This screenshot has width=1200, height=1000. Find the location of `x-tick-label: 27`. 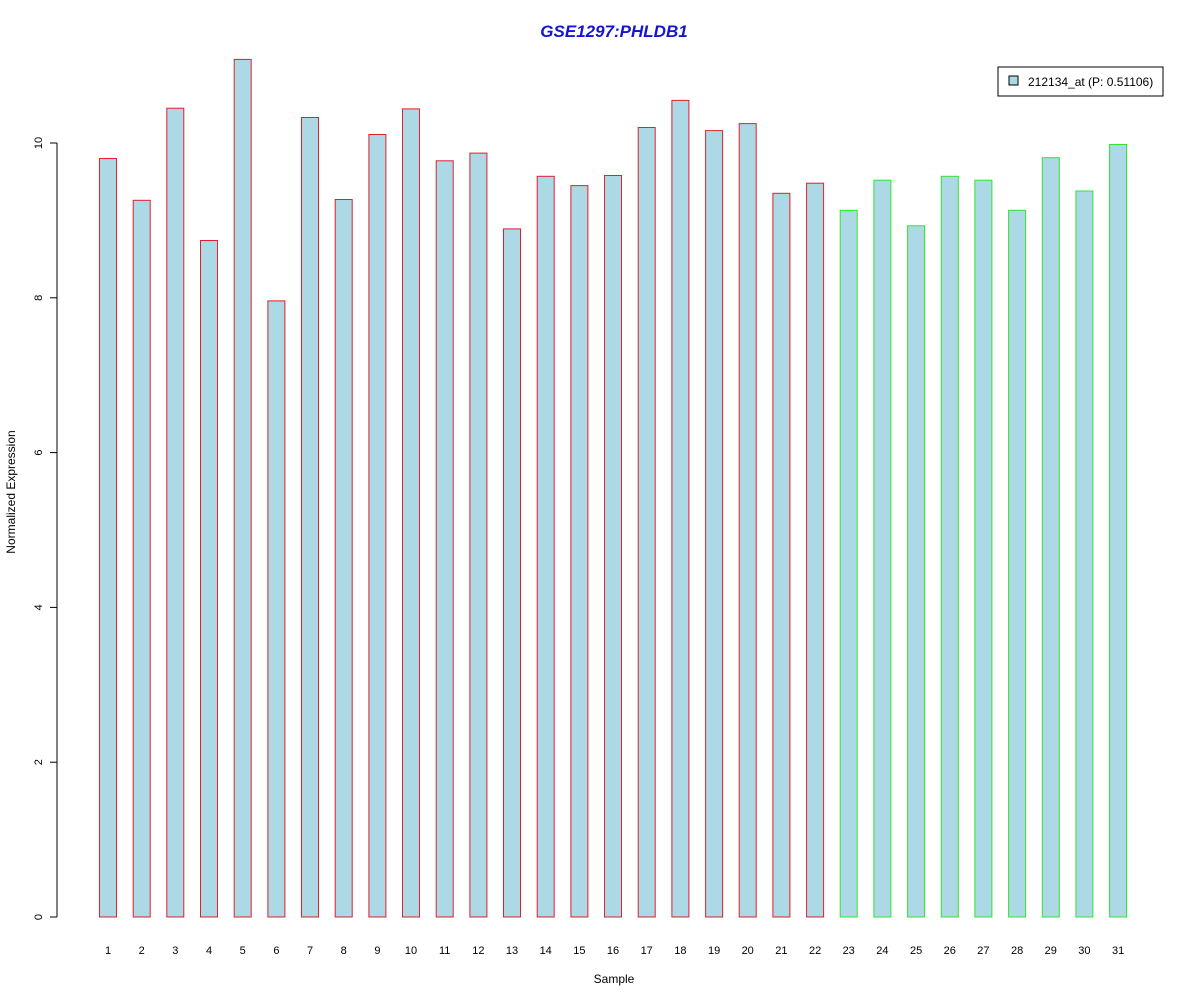

x-tick-label: 27 is located at coordinates (983, 951).